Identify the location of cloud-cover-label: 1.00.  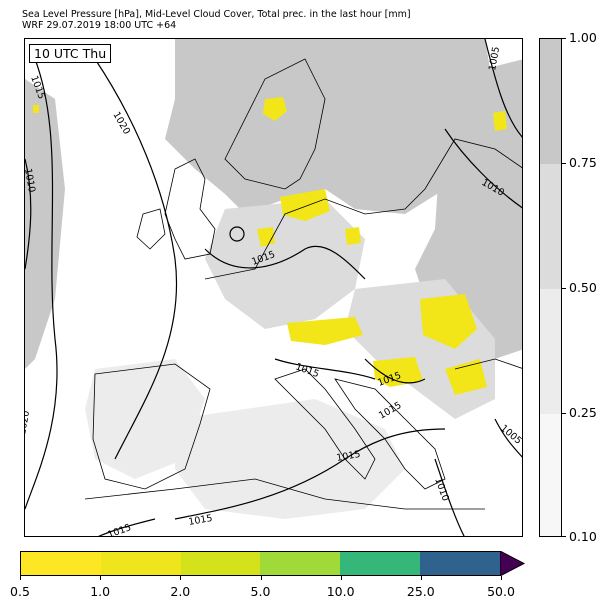
(583, 37).